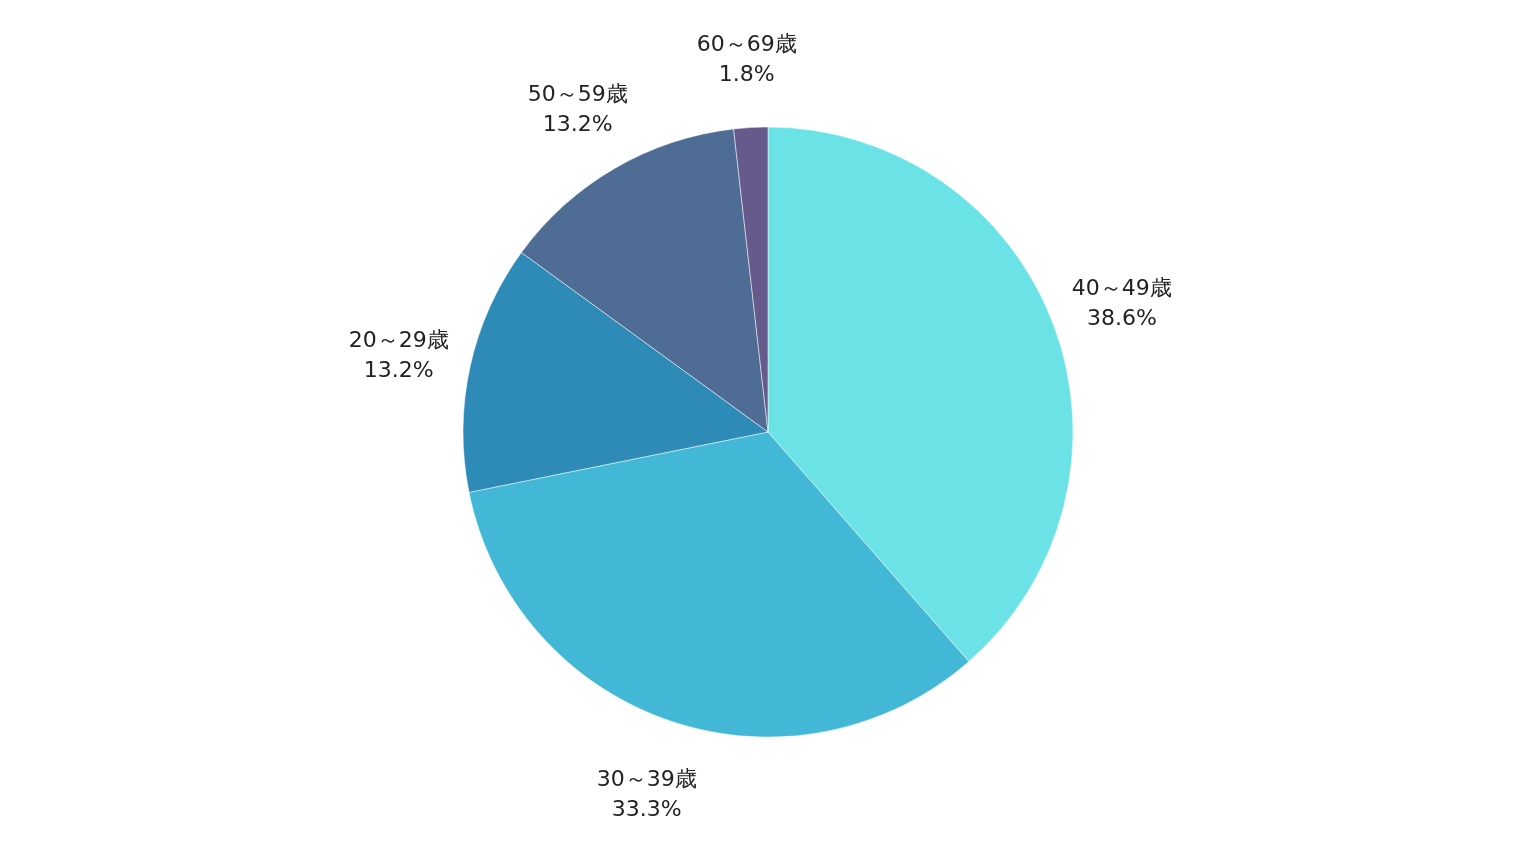  Describe the element at coordinates (577, 94) in the screenshot. I see `slice-label: 50～59歳` at that location.